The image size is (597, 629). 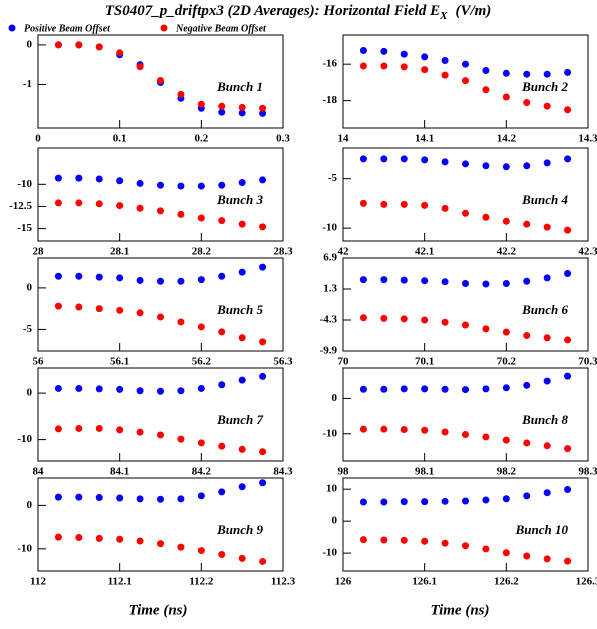 What do you see at coordinates (283, 472) in the screenshot?
I see `x-tick-label: 84.3` at bounding box center [283, 472].